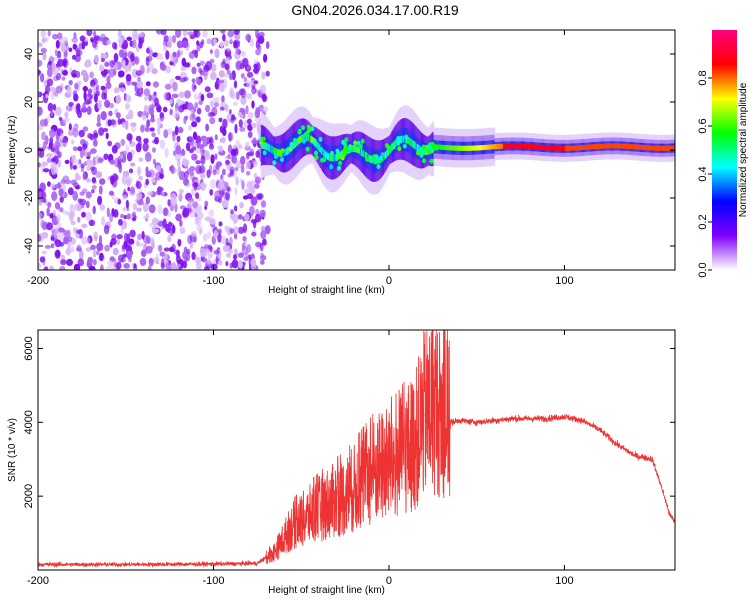 The image size is (750, 600). I want to click on y-tick-label: -20, so click(29, 198).